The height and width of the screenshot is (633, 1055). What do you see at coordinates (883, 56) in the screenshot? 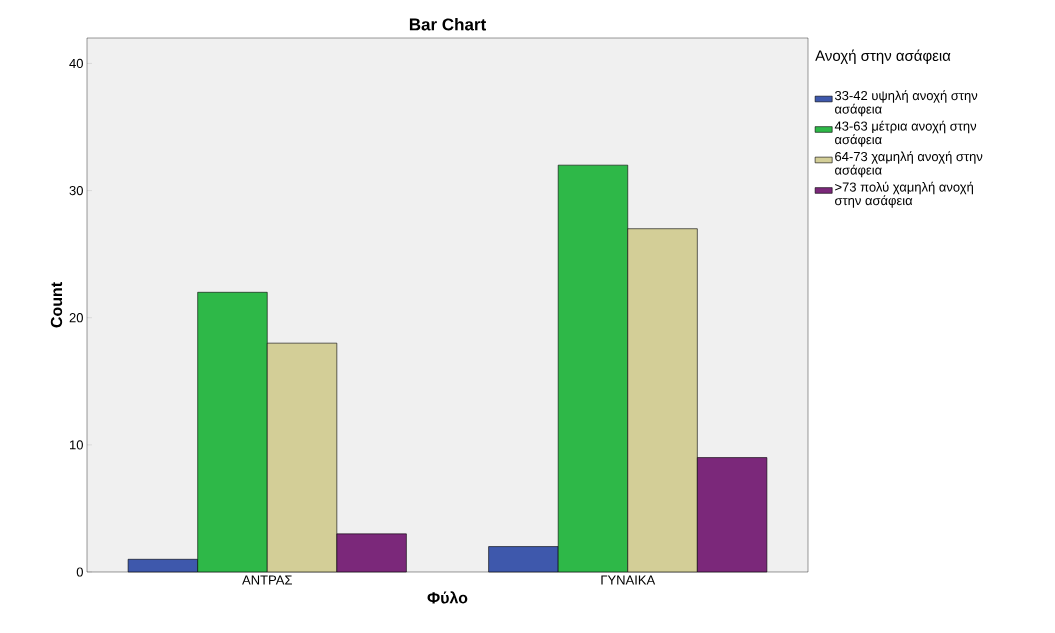
I see `legend-title: Ανοχή στην ασάφεια` at bounding box center [883, 56].